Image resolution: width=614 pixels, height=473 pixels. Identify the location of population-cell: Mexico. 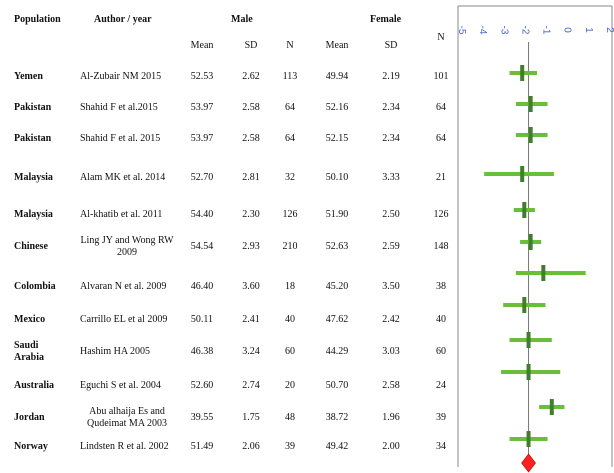
(30, 319).